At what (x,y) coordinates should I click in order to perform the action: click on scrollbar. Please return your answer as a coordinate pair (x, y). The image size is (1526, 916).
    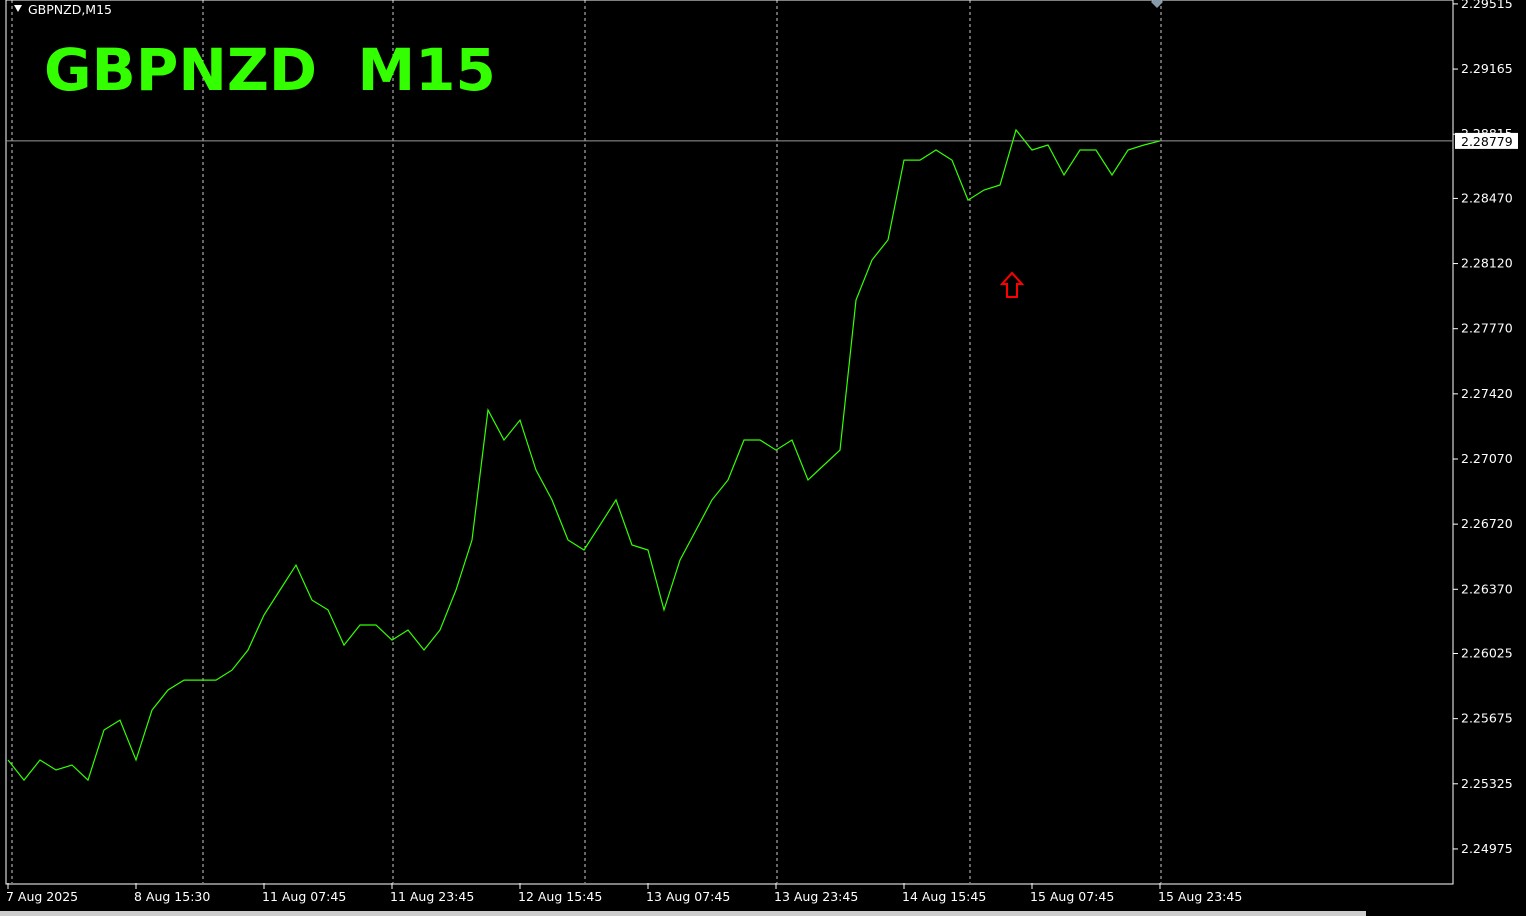
    Looking at the image, I should click on (683, 913).